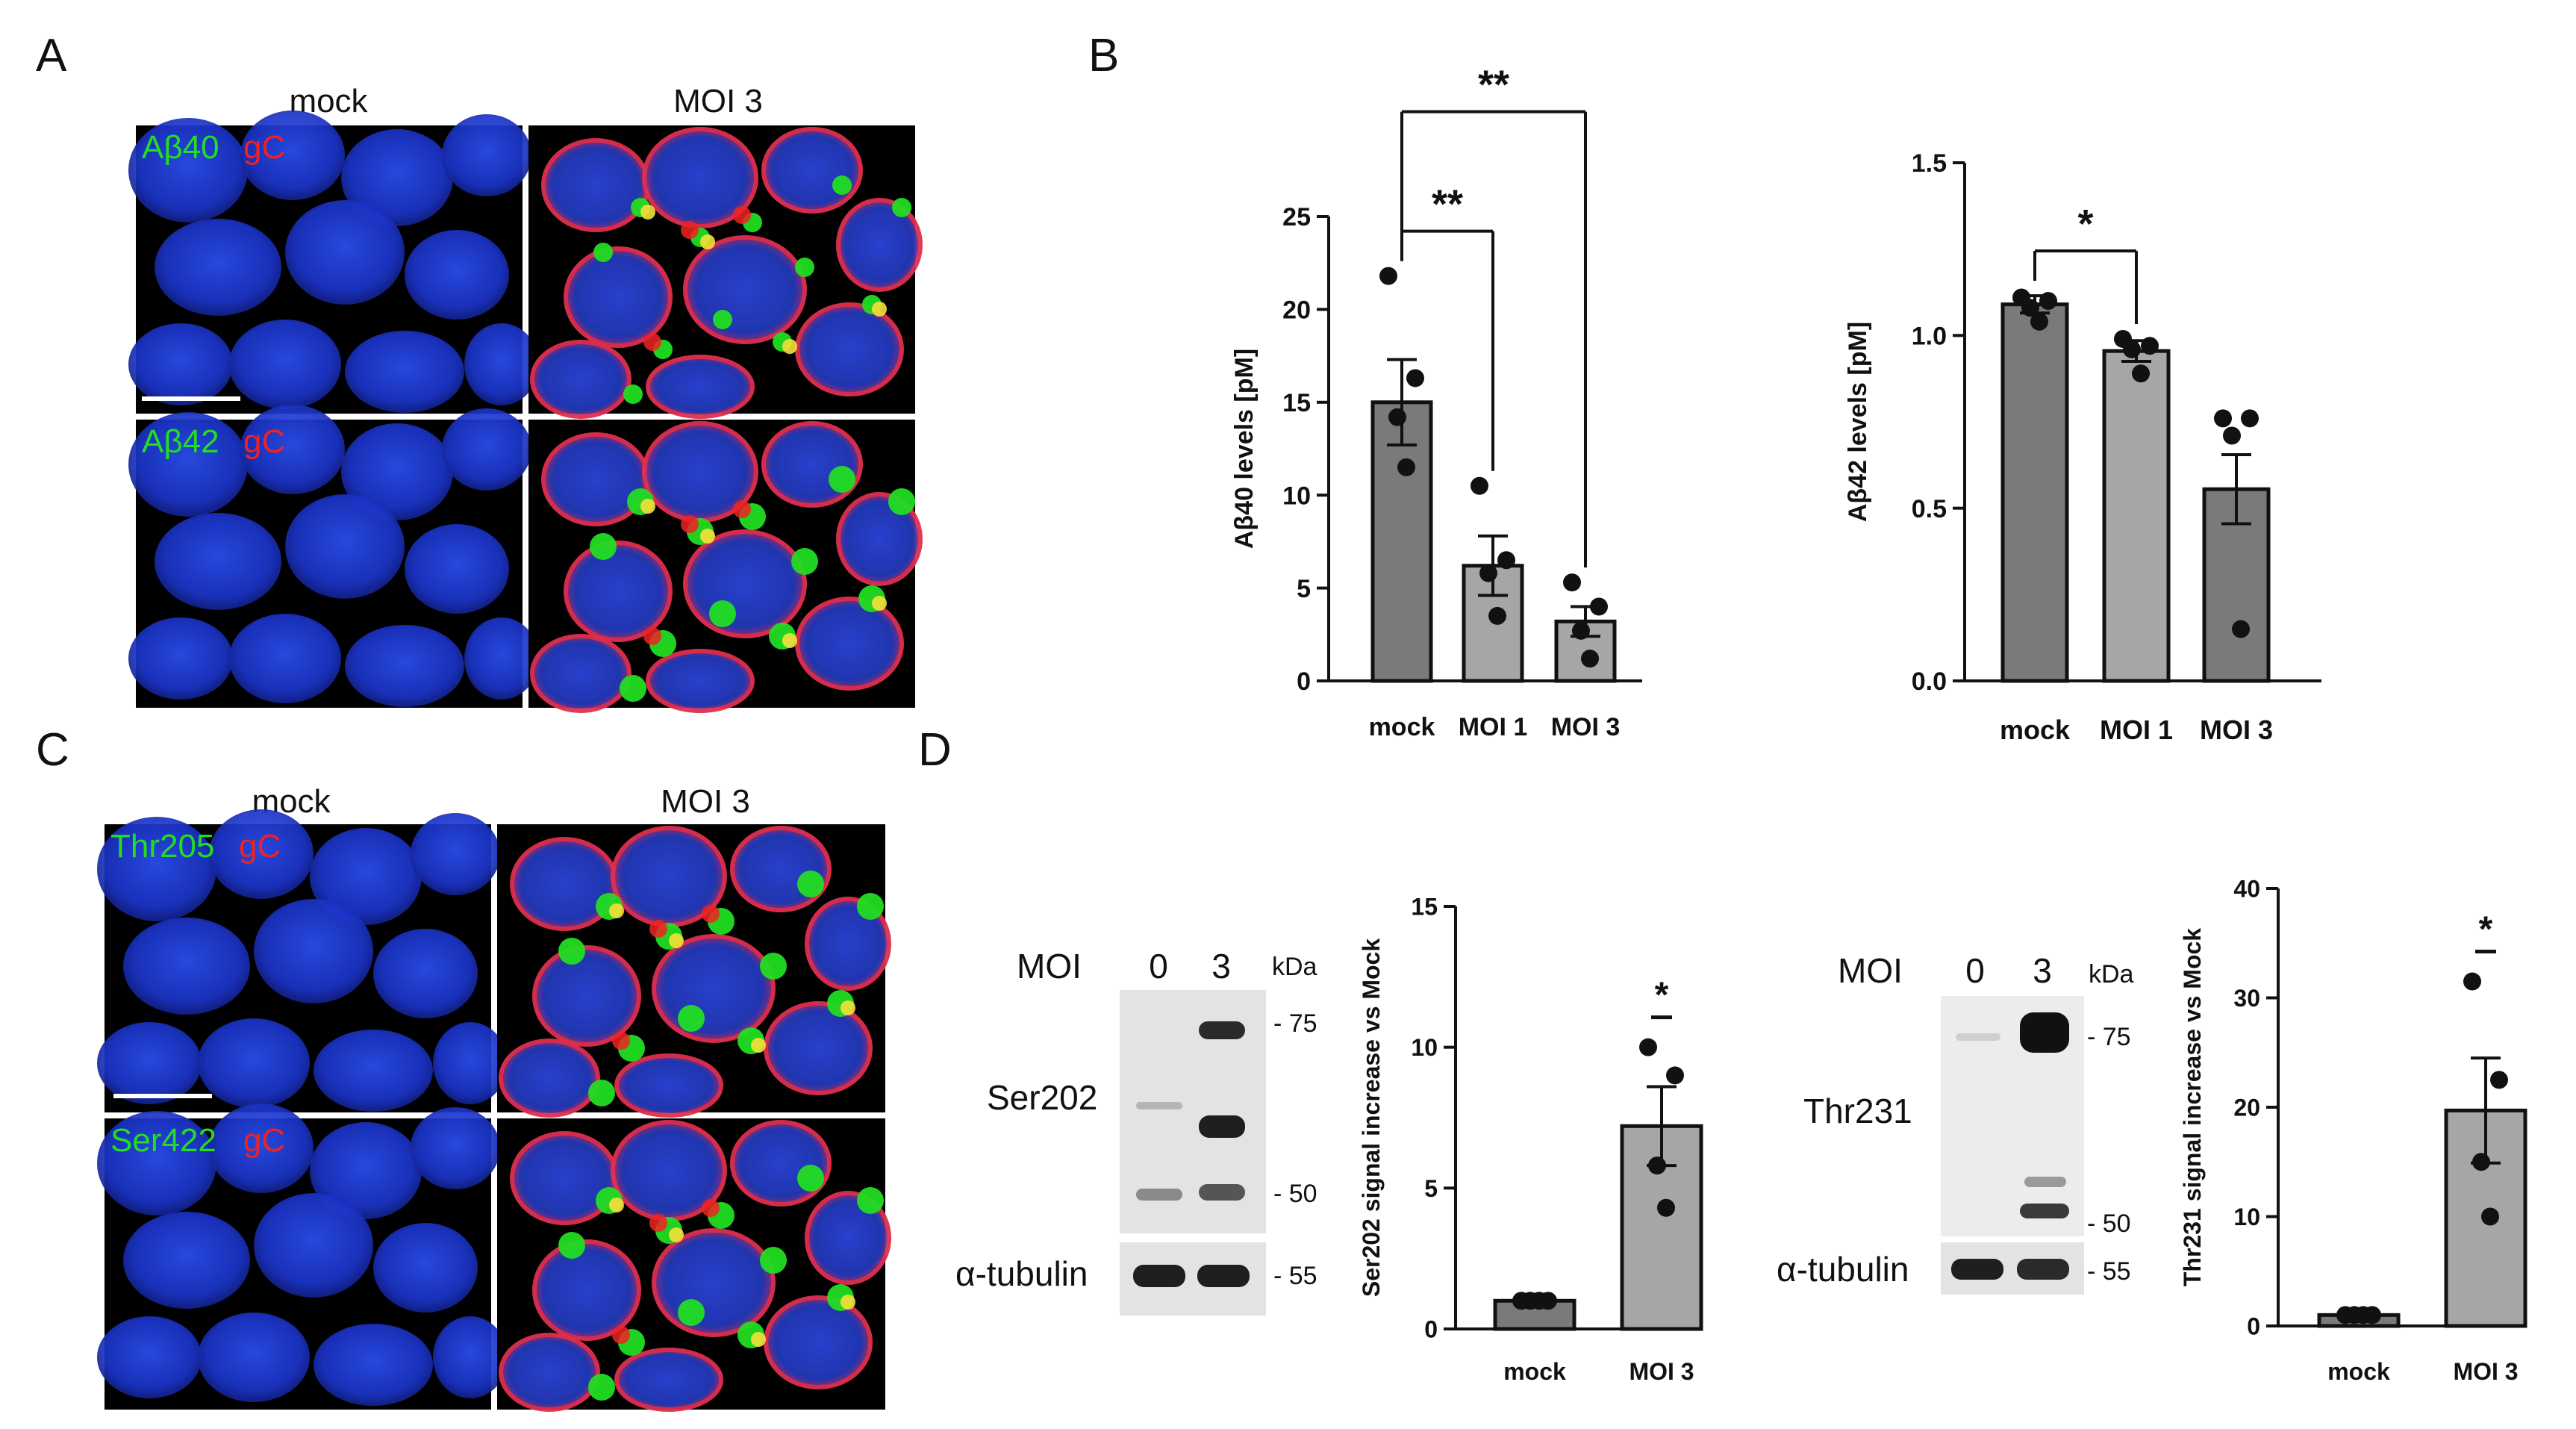  I want to click on blot2-marker-75: - 75, so click(2109, 1037).